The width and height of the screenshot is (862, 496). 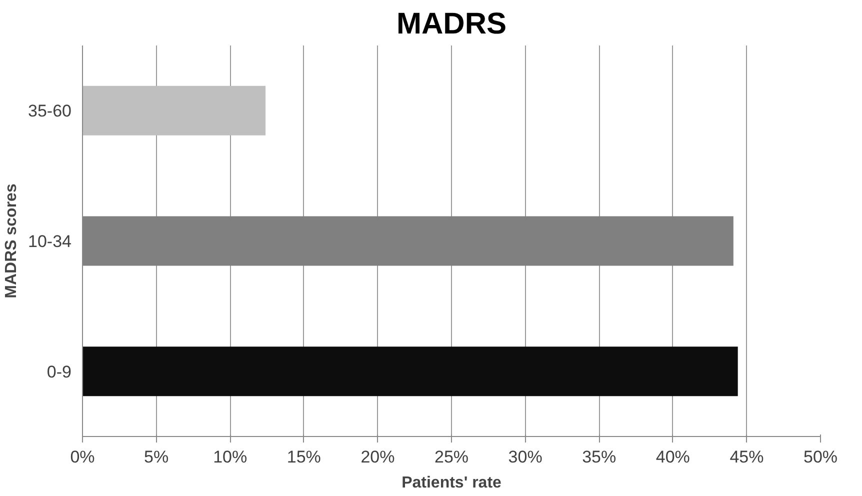 What do you see at coordinates (451, 457) in the screenshot?
I see `x-tick-label: 25%` at bounding box center [451, 457].